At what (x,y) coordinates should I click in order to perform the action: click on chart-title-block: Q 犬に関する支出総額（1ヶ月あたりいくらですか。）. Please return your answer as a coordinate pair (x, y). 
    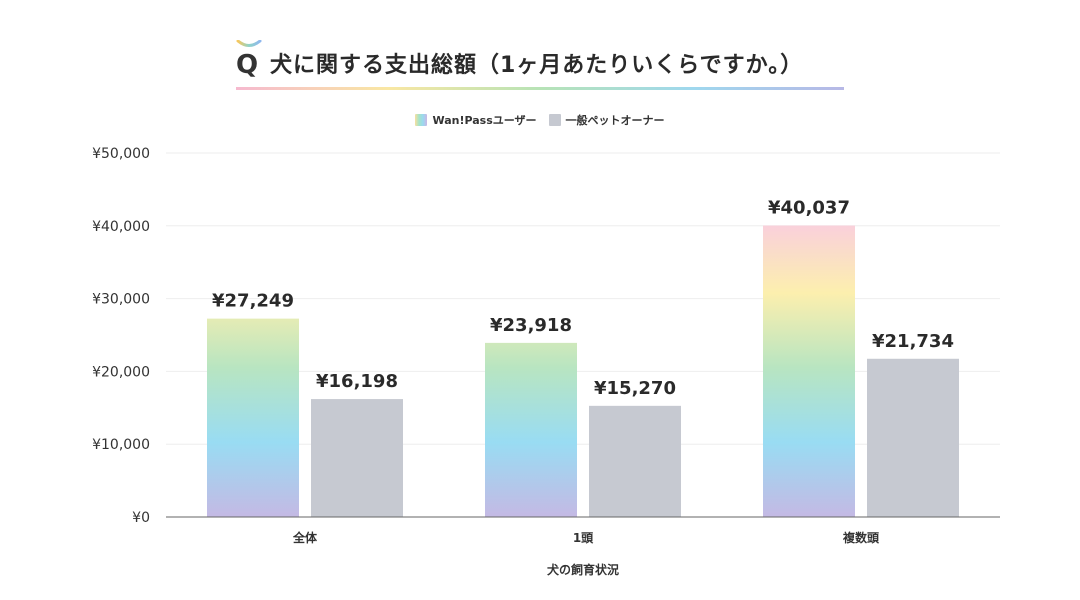
    Looking at the image, I should click on (540, 65).